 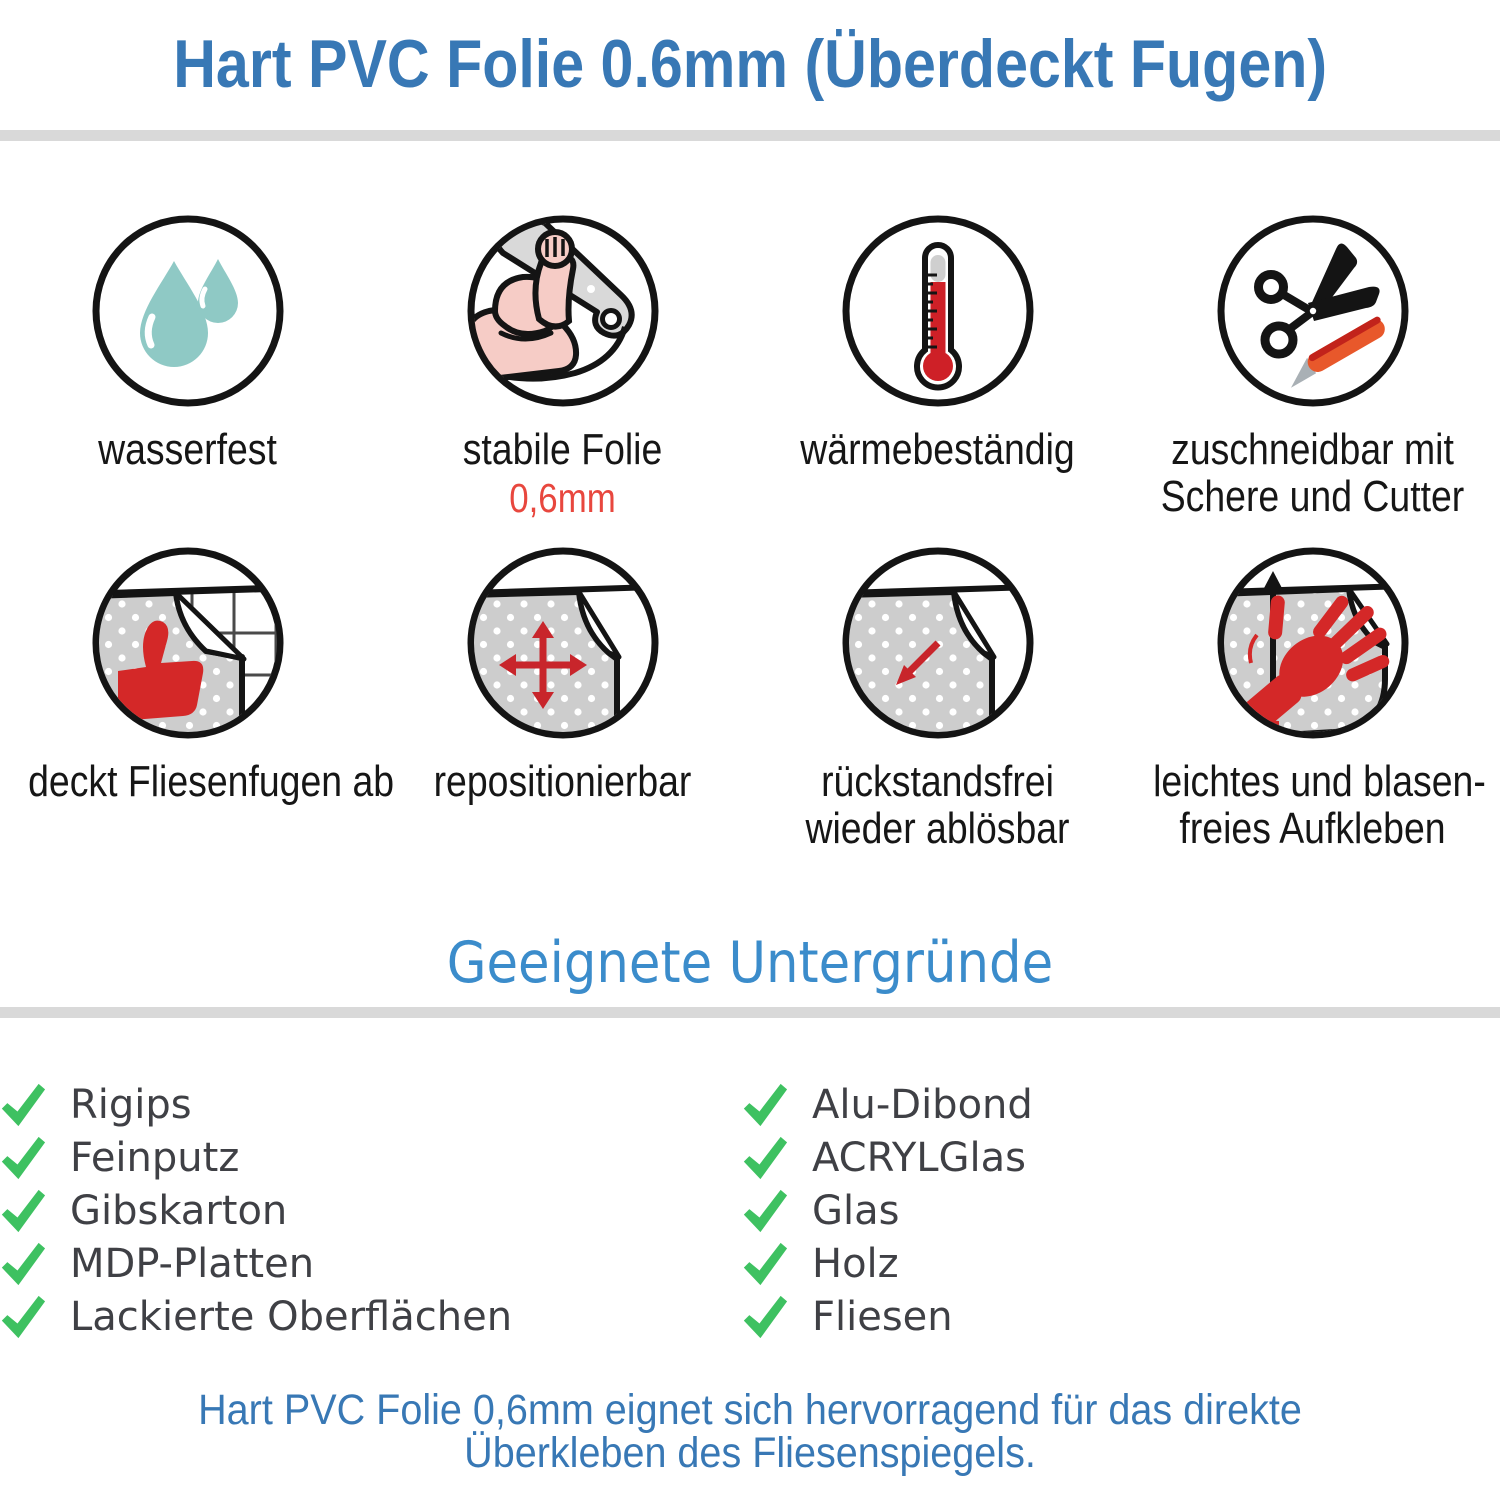 I want to click on section-title: Geeignete Untergründe, so click(x=750, y=963).